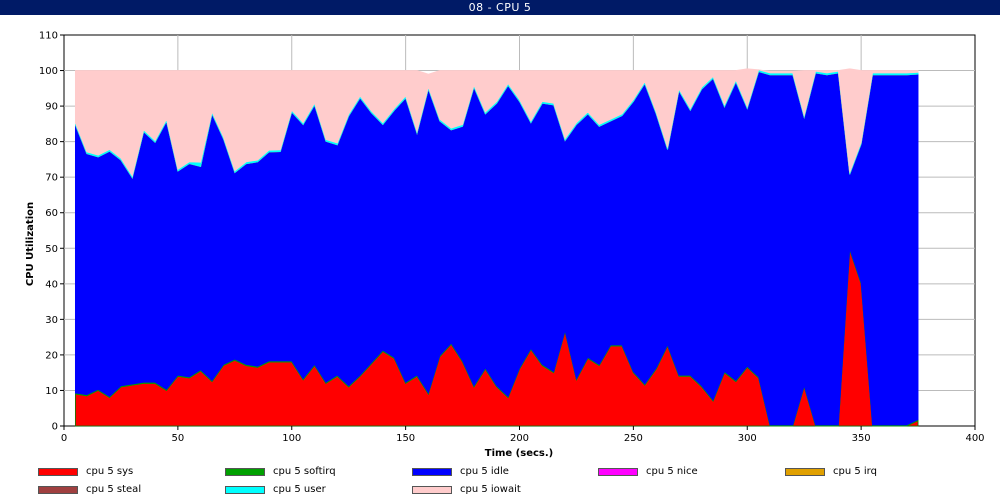  What do you see at coordinates (299, 489) in the screenshot?
I see `legend-label: cpu 5 user` at bounding box center [299, 489].